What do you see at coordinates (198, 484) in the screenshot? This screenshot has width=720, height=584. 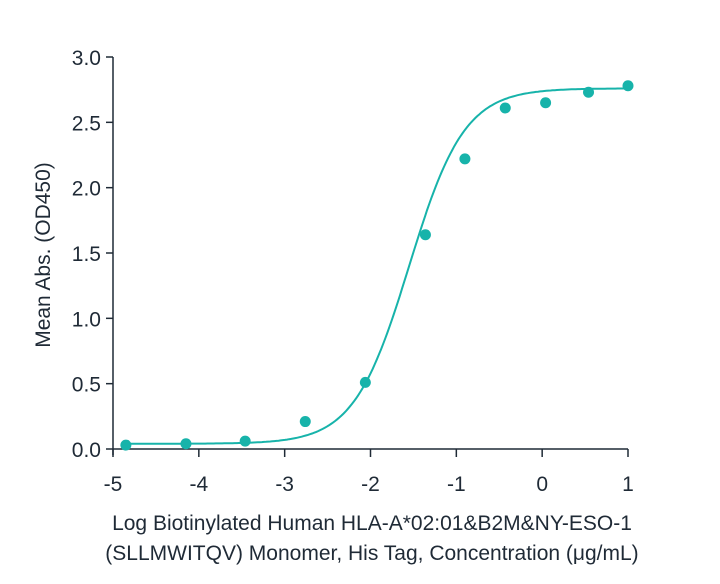 I see `x-tick-label: -4` at bounding box center [198, 484].